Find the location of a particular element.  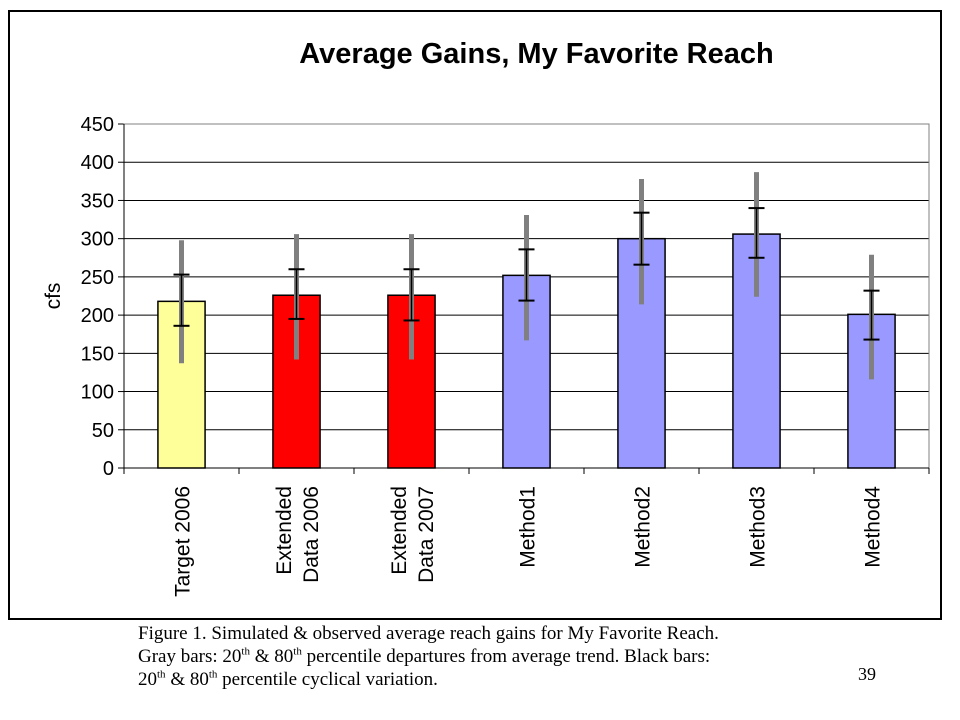

x-category-label: Data 2006 is located at coordinates (311, 534).